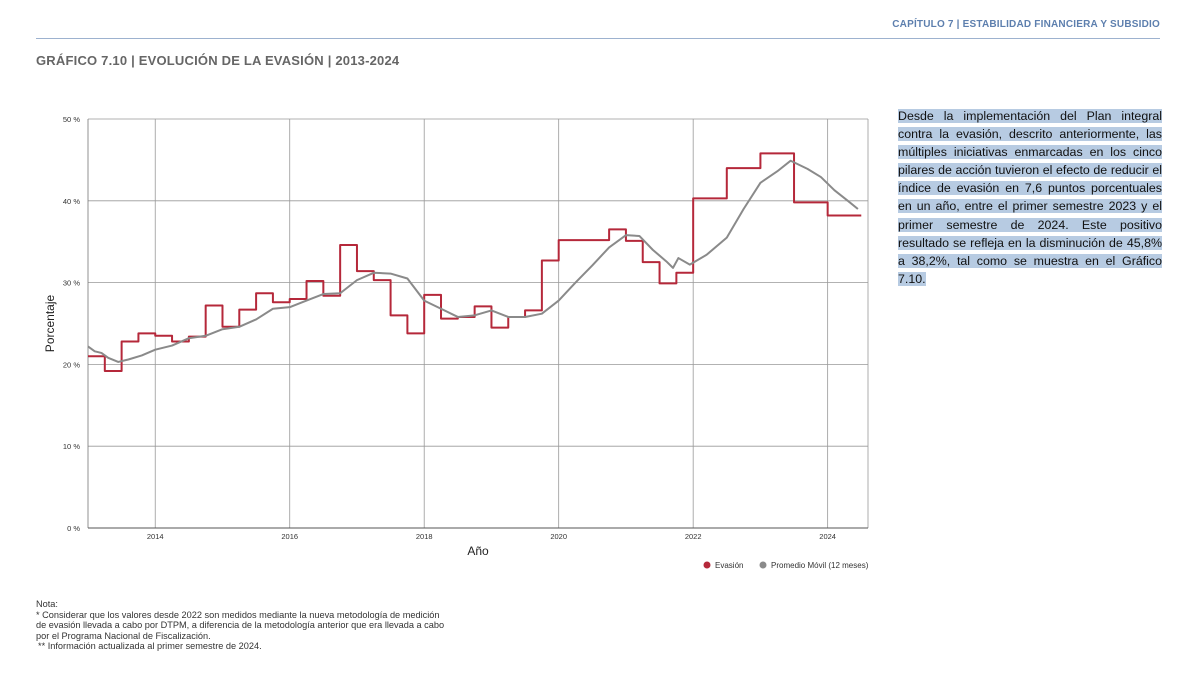 This screenshot has width=1200, height=681. Describe the element at coordinates (73, 528) in the screenshot. I see `y-tick-label: 0 %` at that location.